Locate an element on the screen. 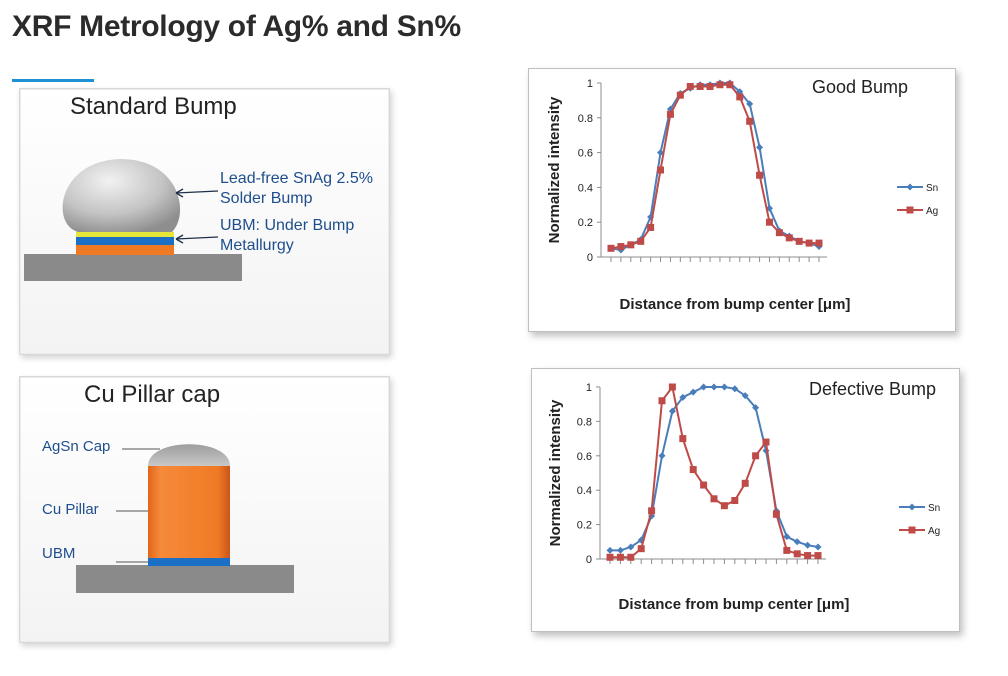 The height and width of the screenshot is (676, 1008). ubm-label-line2: Metallurgy is located at coordinates (257, 245).